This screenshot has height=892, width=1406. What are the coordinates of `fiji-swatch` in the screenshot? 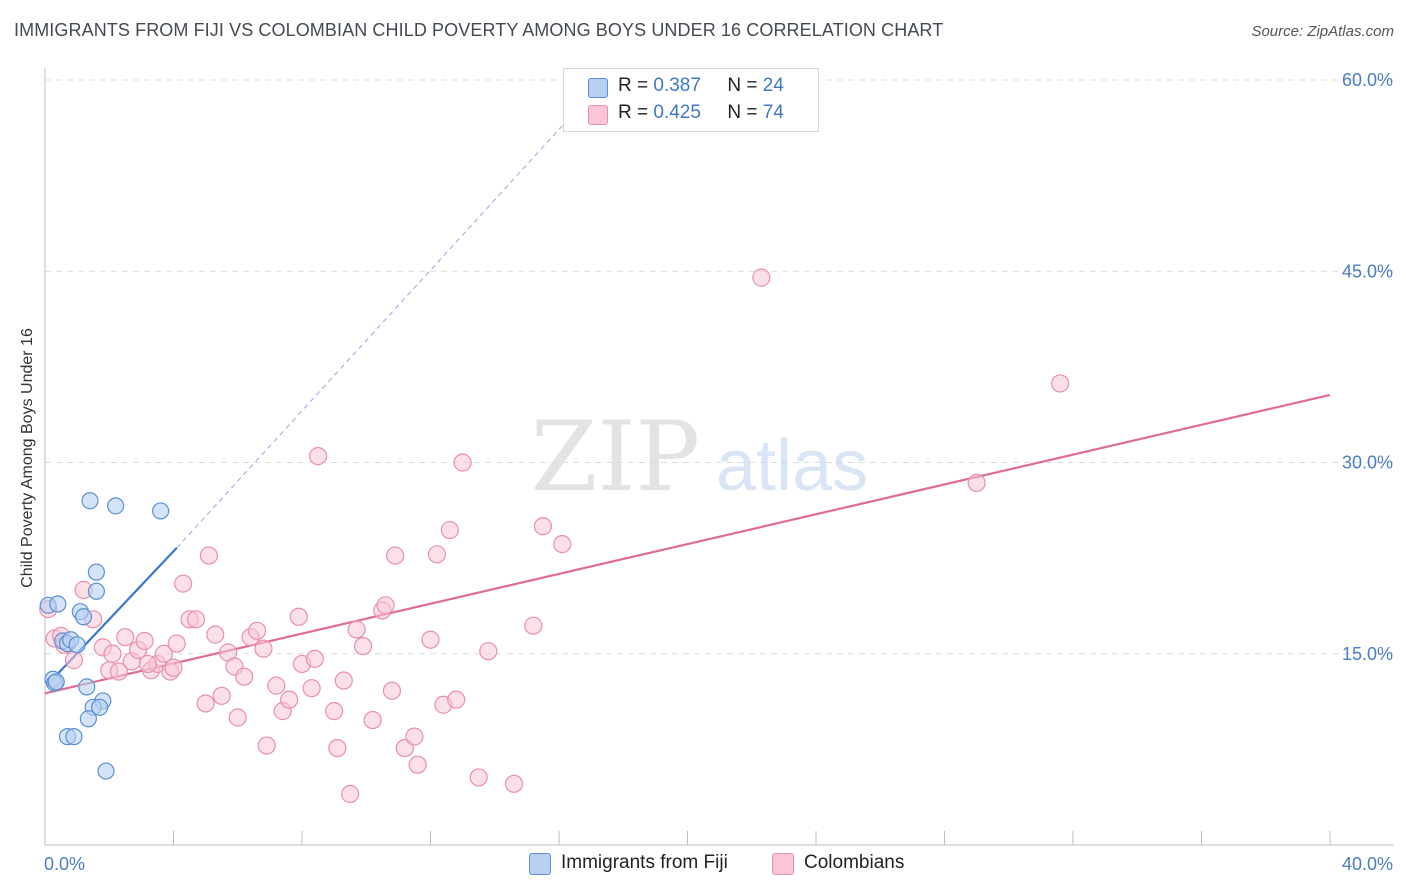 It's located at (598, 88).